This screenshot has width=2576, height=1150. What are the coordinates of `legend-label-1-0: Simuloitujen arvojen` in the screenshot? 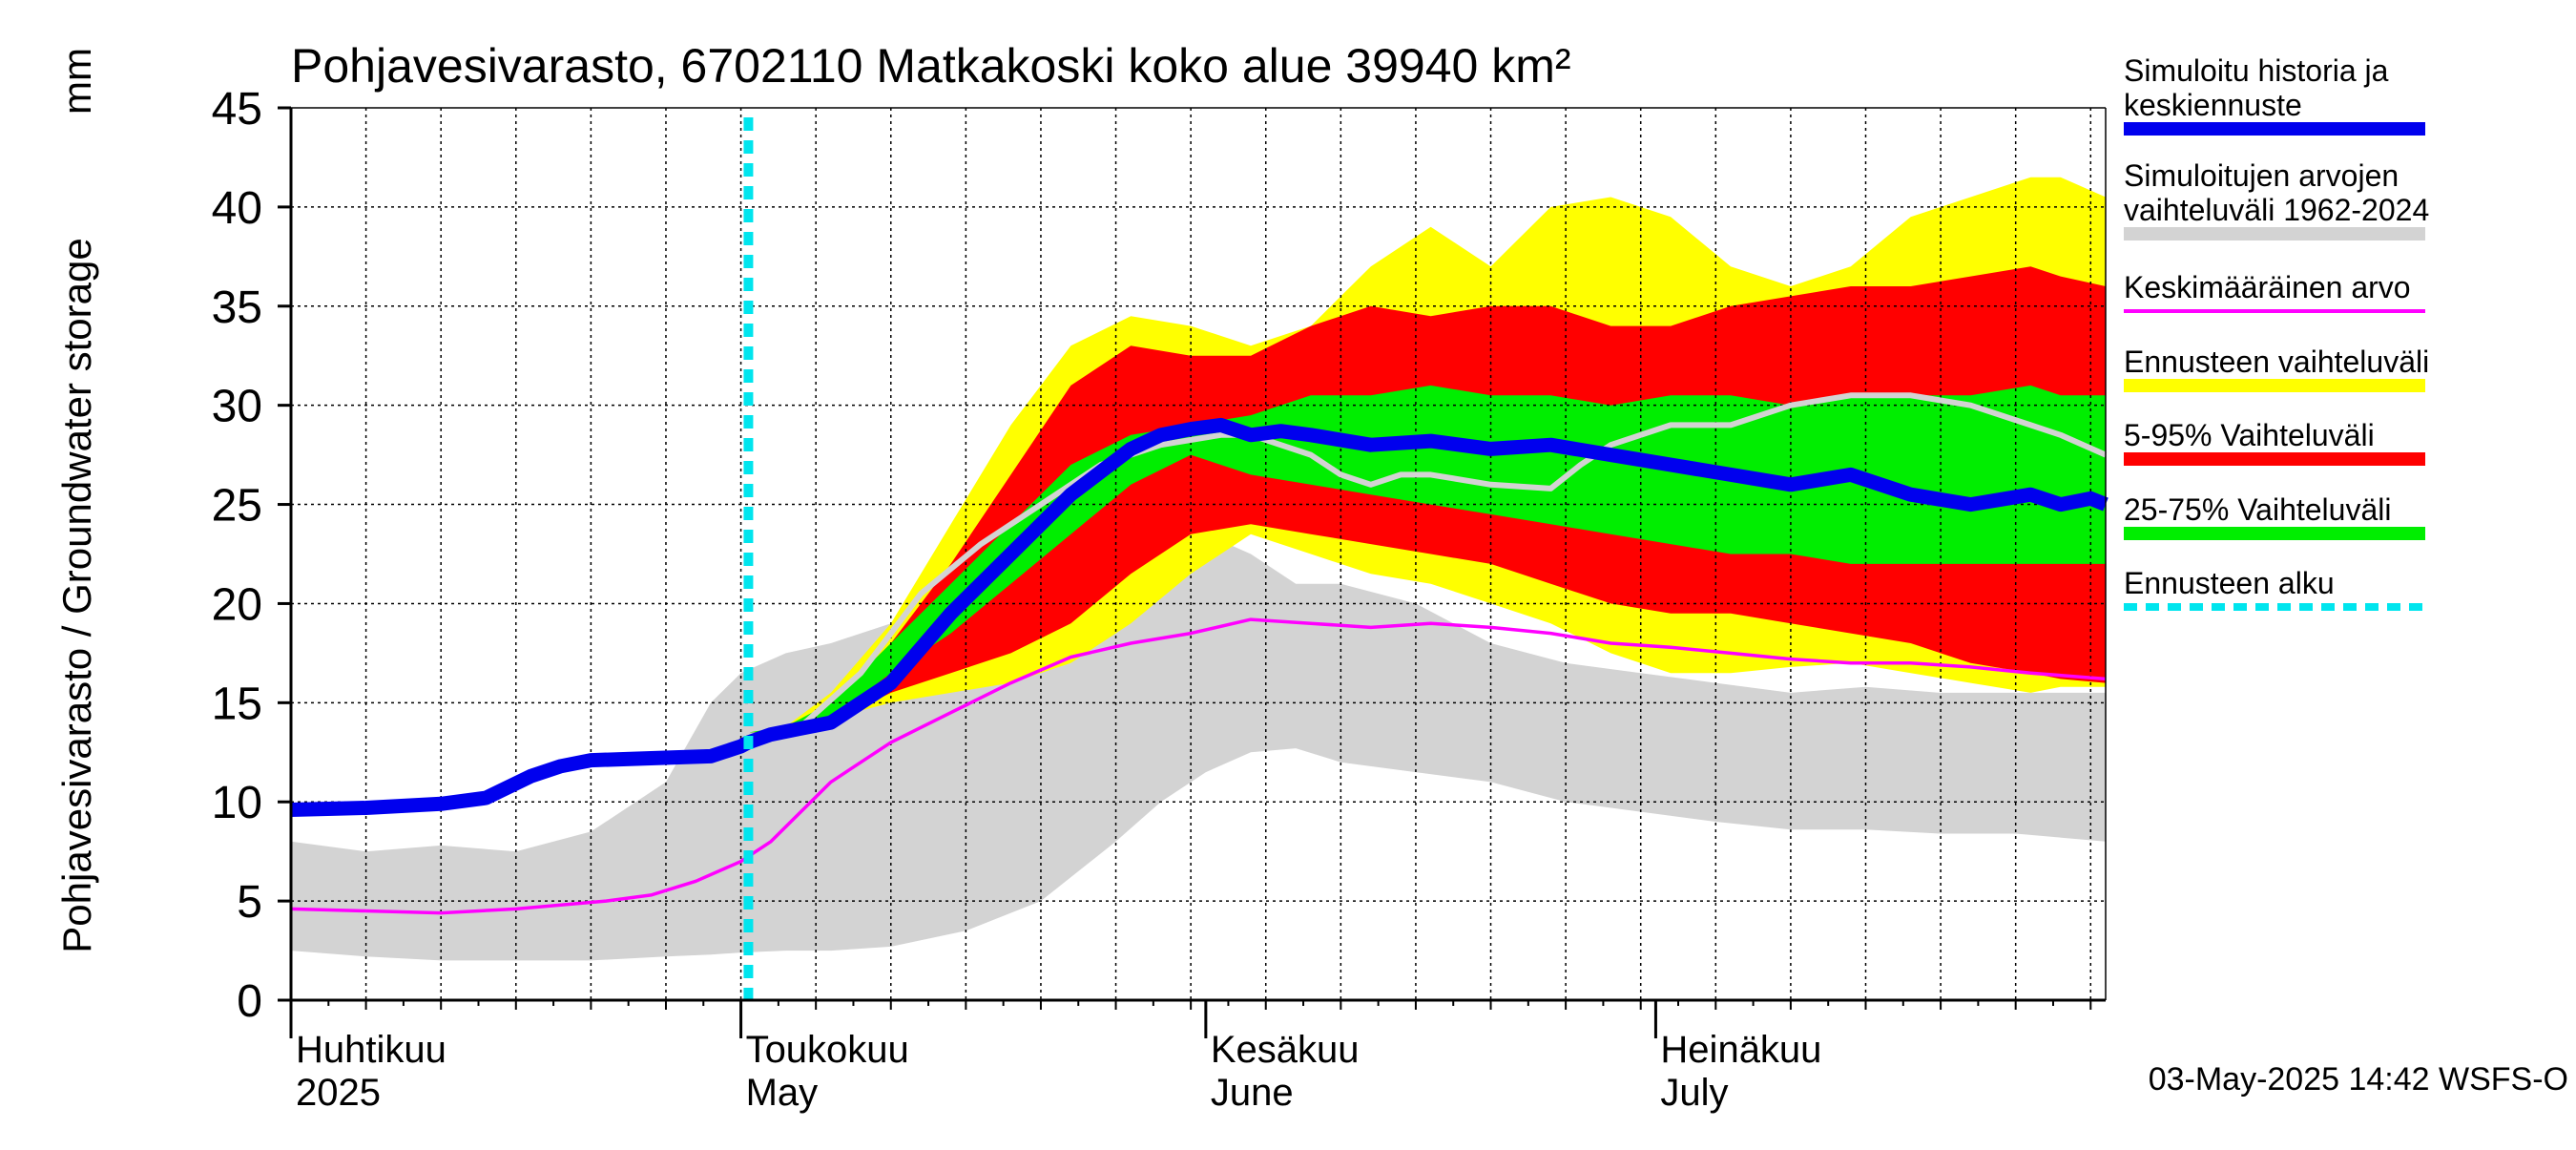 It's located at (2261, 175).